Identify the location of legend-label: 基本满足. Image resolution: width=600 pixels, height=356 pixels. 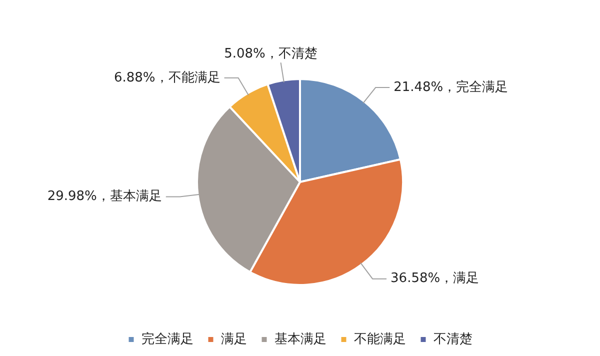
(300, 339).